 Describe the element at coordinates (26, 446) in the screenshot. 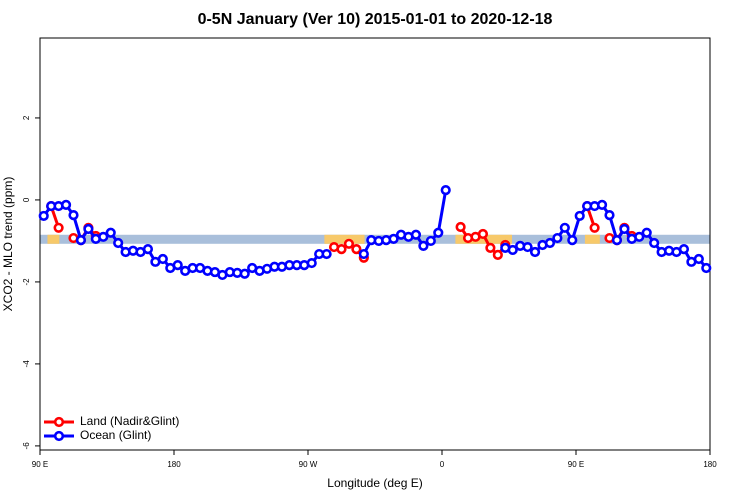

I see `y-tick-label: -6` at that location.